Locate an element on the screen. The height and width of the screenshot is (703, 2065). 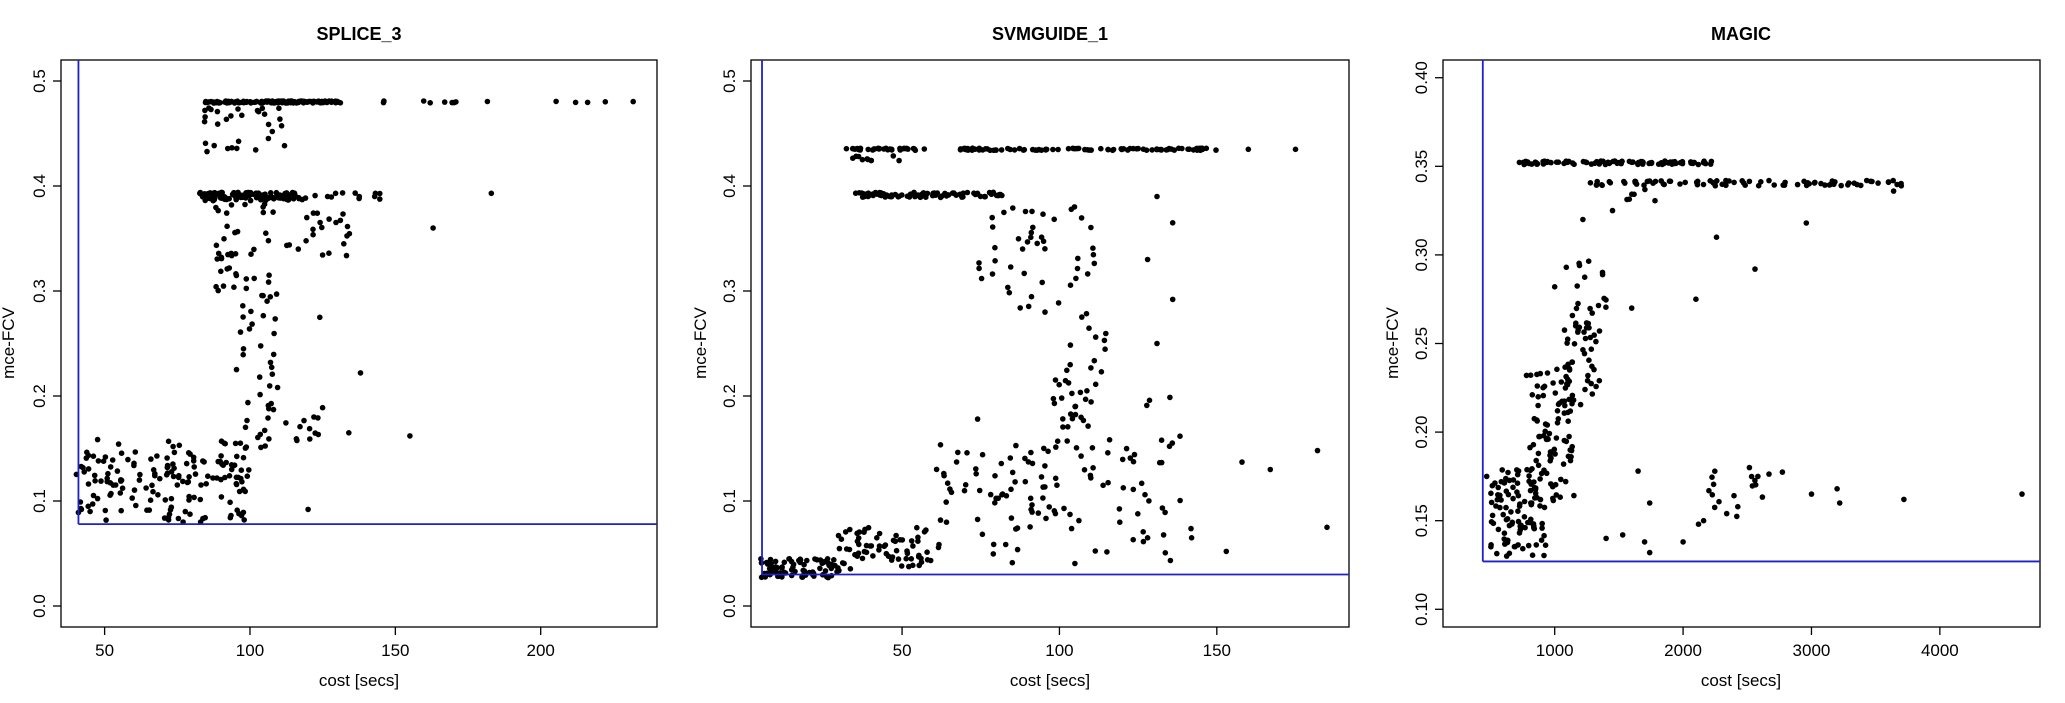
y-tick-label: 0.5 is located at coordinates (729, 81).